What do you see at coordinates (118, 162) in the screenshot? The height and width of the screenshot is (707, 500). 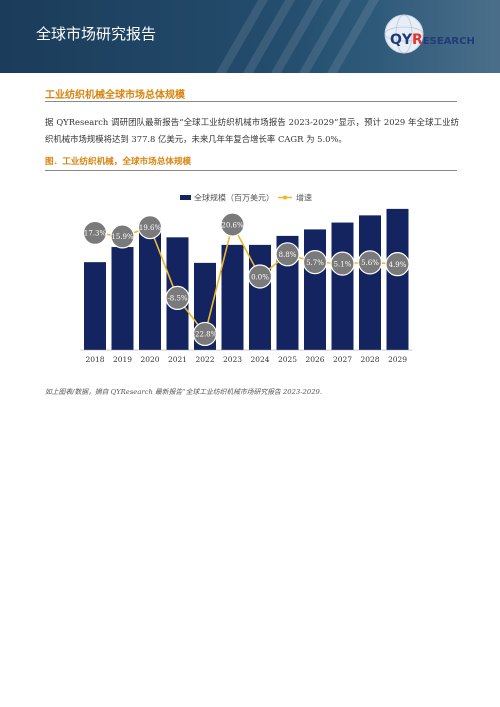 I see `figure-title: 图．工业纺织机械，全球市场总体规模` at bounding box center [118, 162].